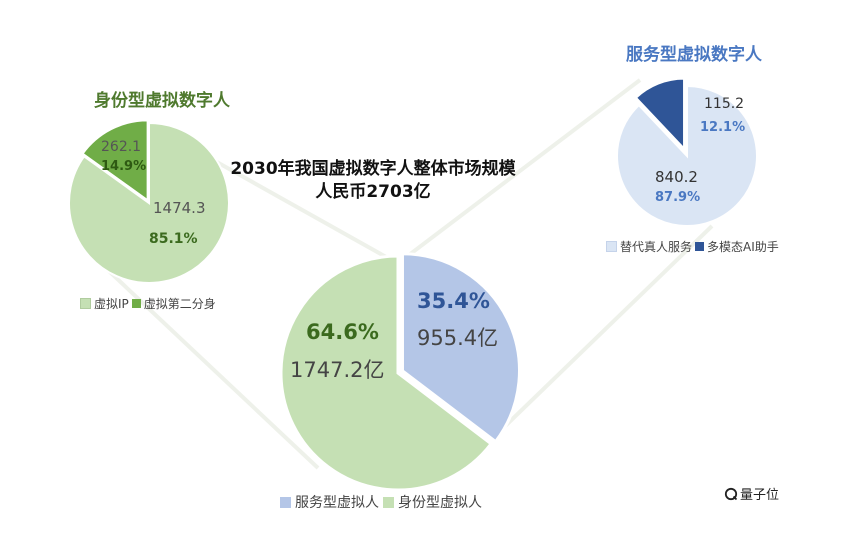 This screenshot has width=847, height=533. I want to click on connector-right-bottom, so click(605, 329).